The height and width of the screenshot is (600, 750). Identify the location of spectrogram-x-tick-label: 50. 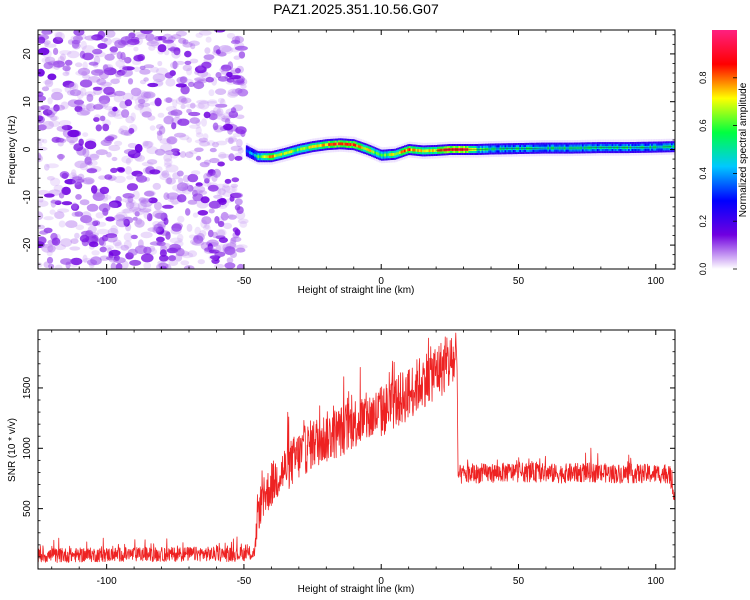
(519, 281).